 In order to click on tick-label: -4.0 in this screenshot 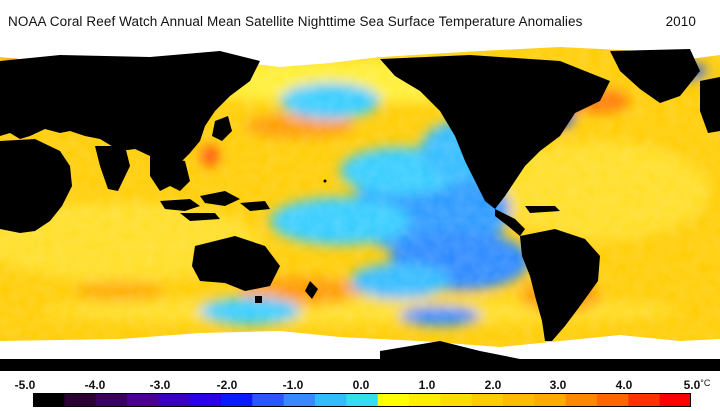, I will do `click(95, 385)`.